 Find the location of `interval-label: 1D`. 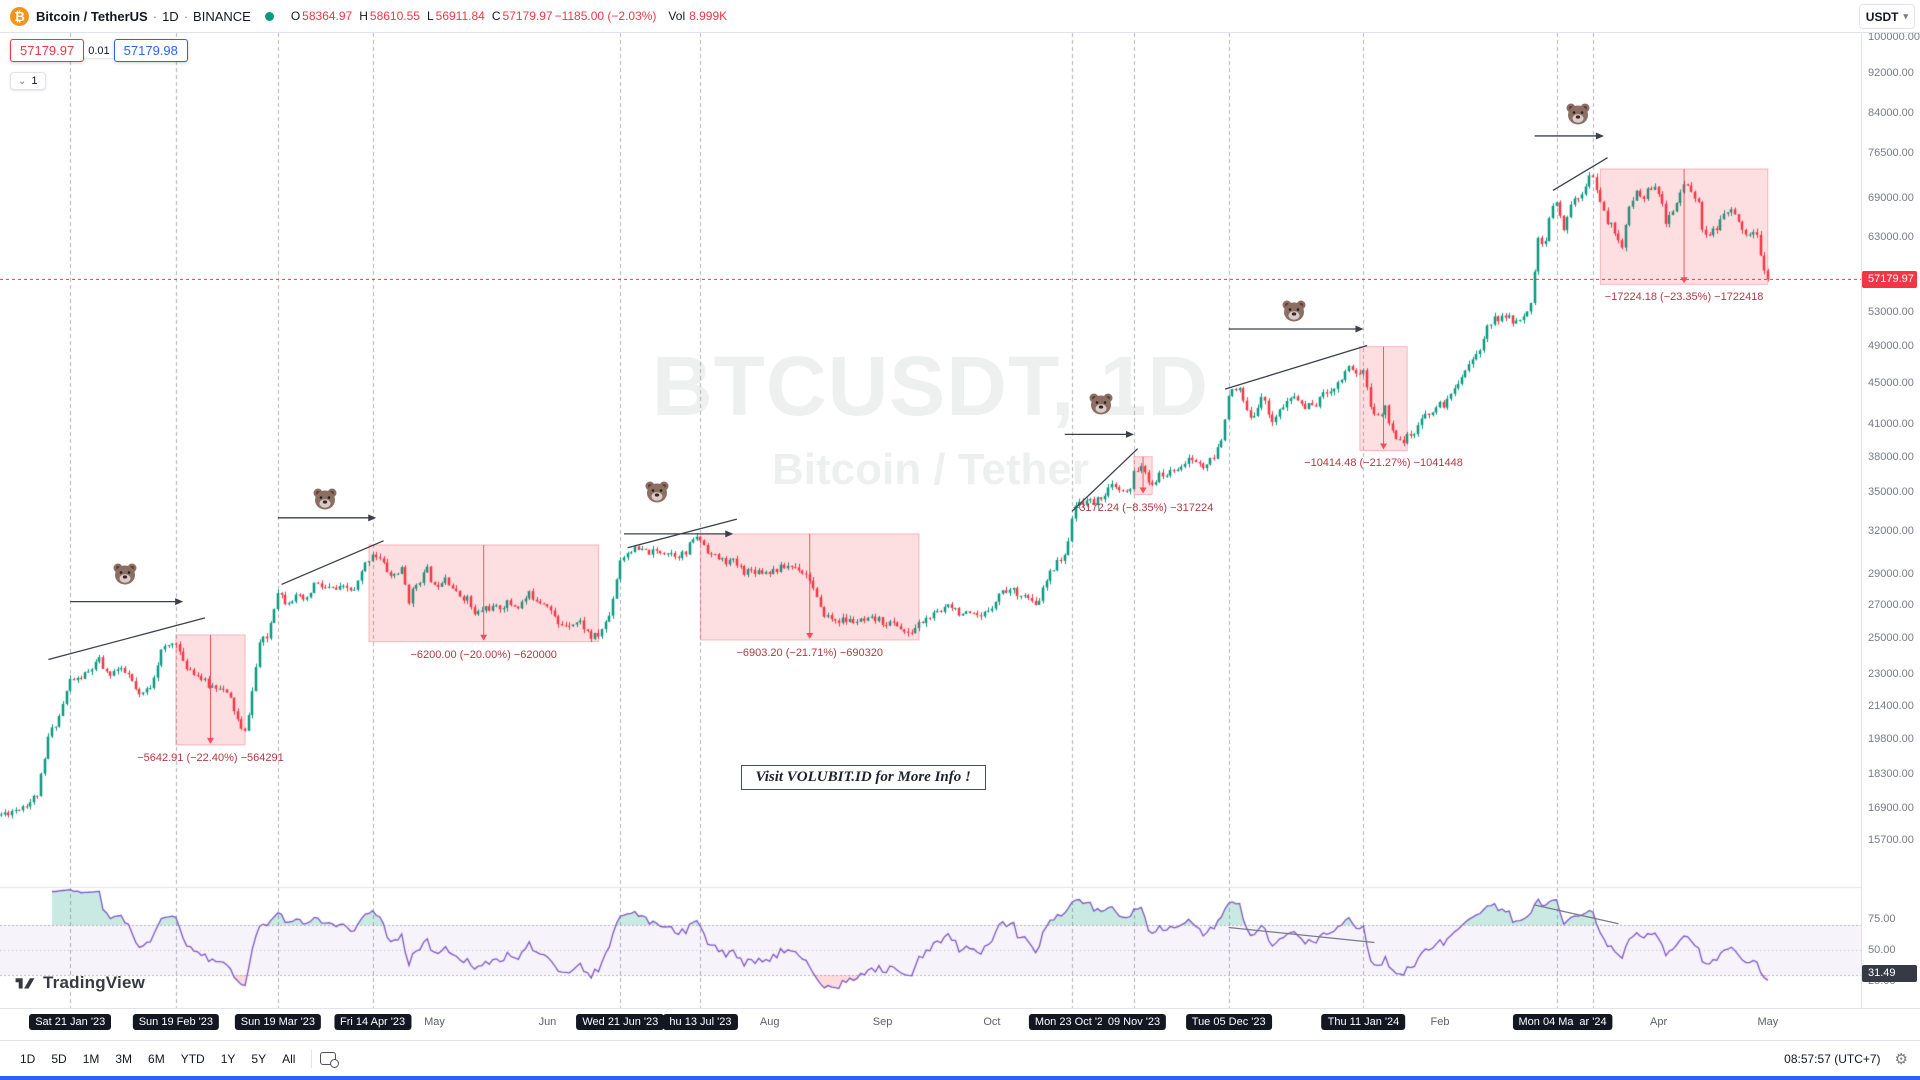

interval-label: 1D is located at coordinates (170, 16).